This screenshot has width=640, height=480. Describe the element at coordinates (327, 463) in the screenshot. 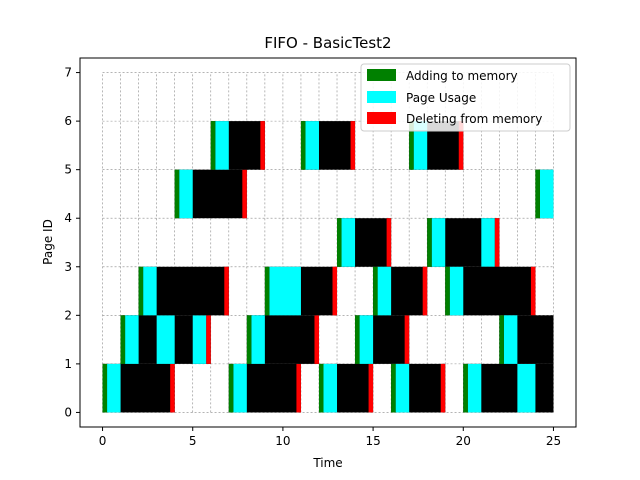

I see `x-axis-label: Time` at that location.